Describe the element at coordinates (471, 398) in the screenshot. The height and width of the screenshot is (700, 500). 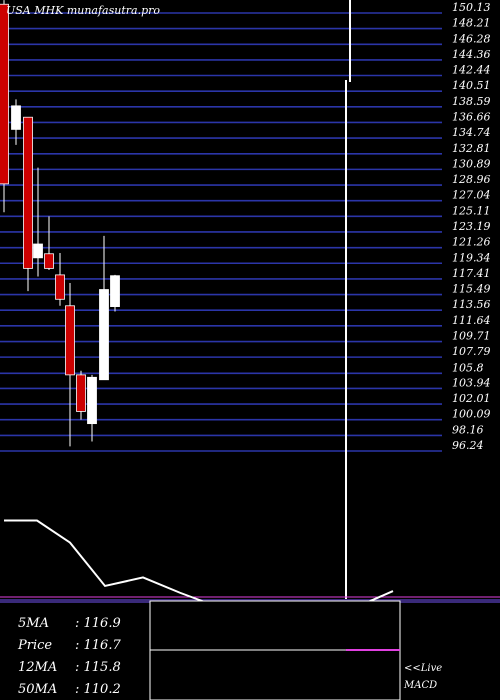
I see `price-tick-label: 102.01` at that location.